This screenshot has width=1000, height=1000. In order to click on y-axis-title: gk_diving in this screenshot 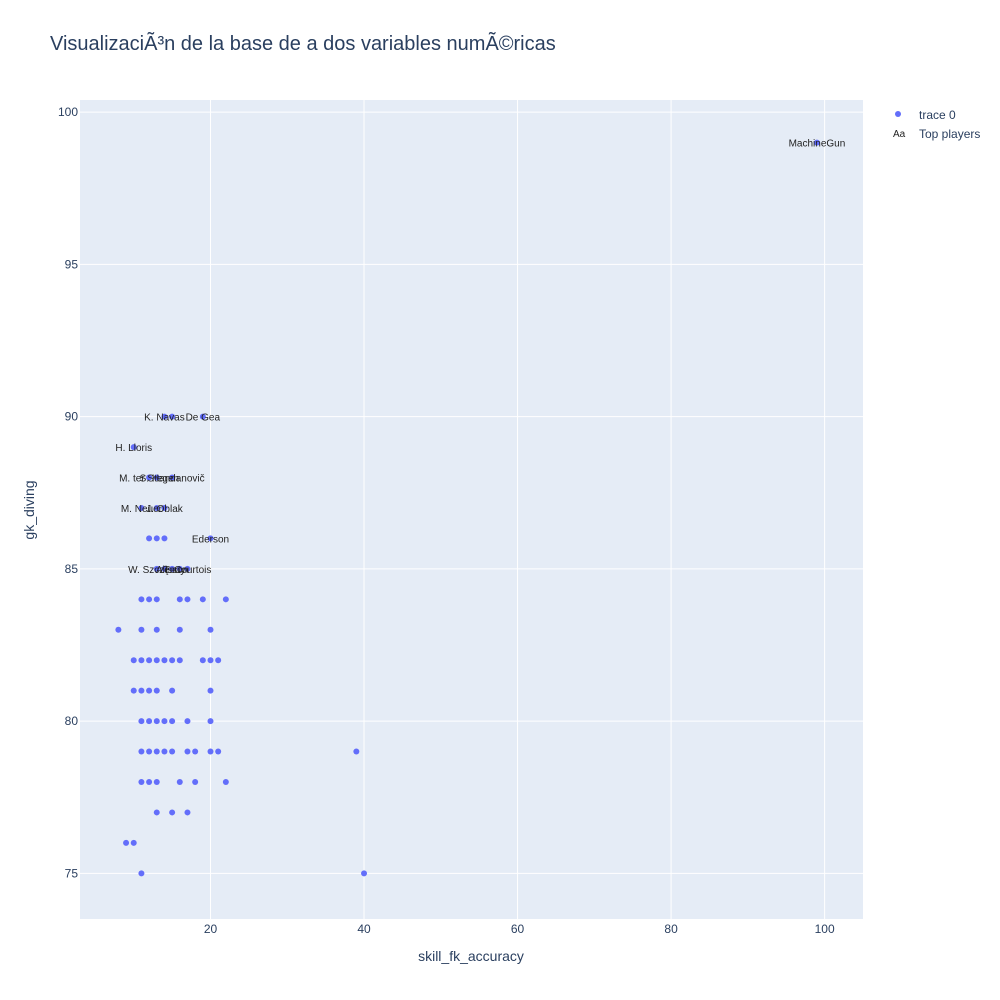, I will do `click(29, 509)`.